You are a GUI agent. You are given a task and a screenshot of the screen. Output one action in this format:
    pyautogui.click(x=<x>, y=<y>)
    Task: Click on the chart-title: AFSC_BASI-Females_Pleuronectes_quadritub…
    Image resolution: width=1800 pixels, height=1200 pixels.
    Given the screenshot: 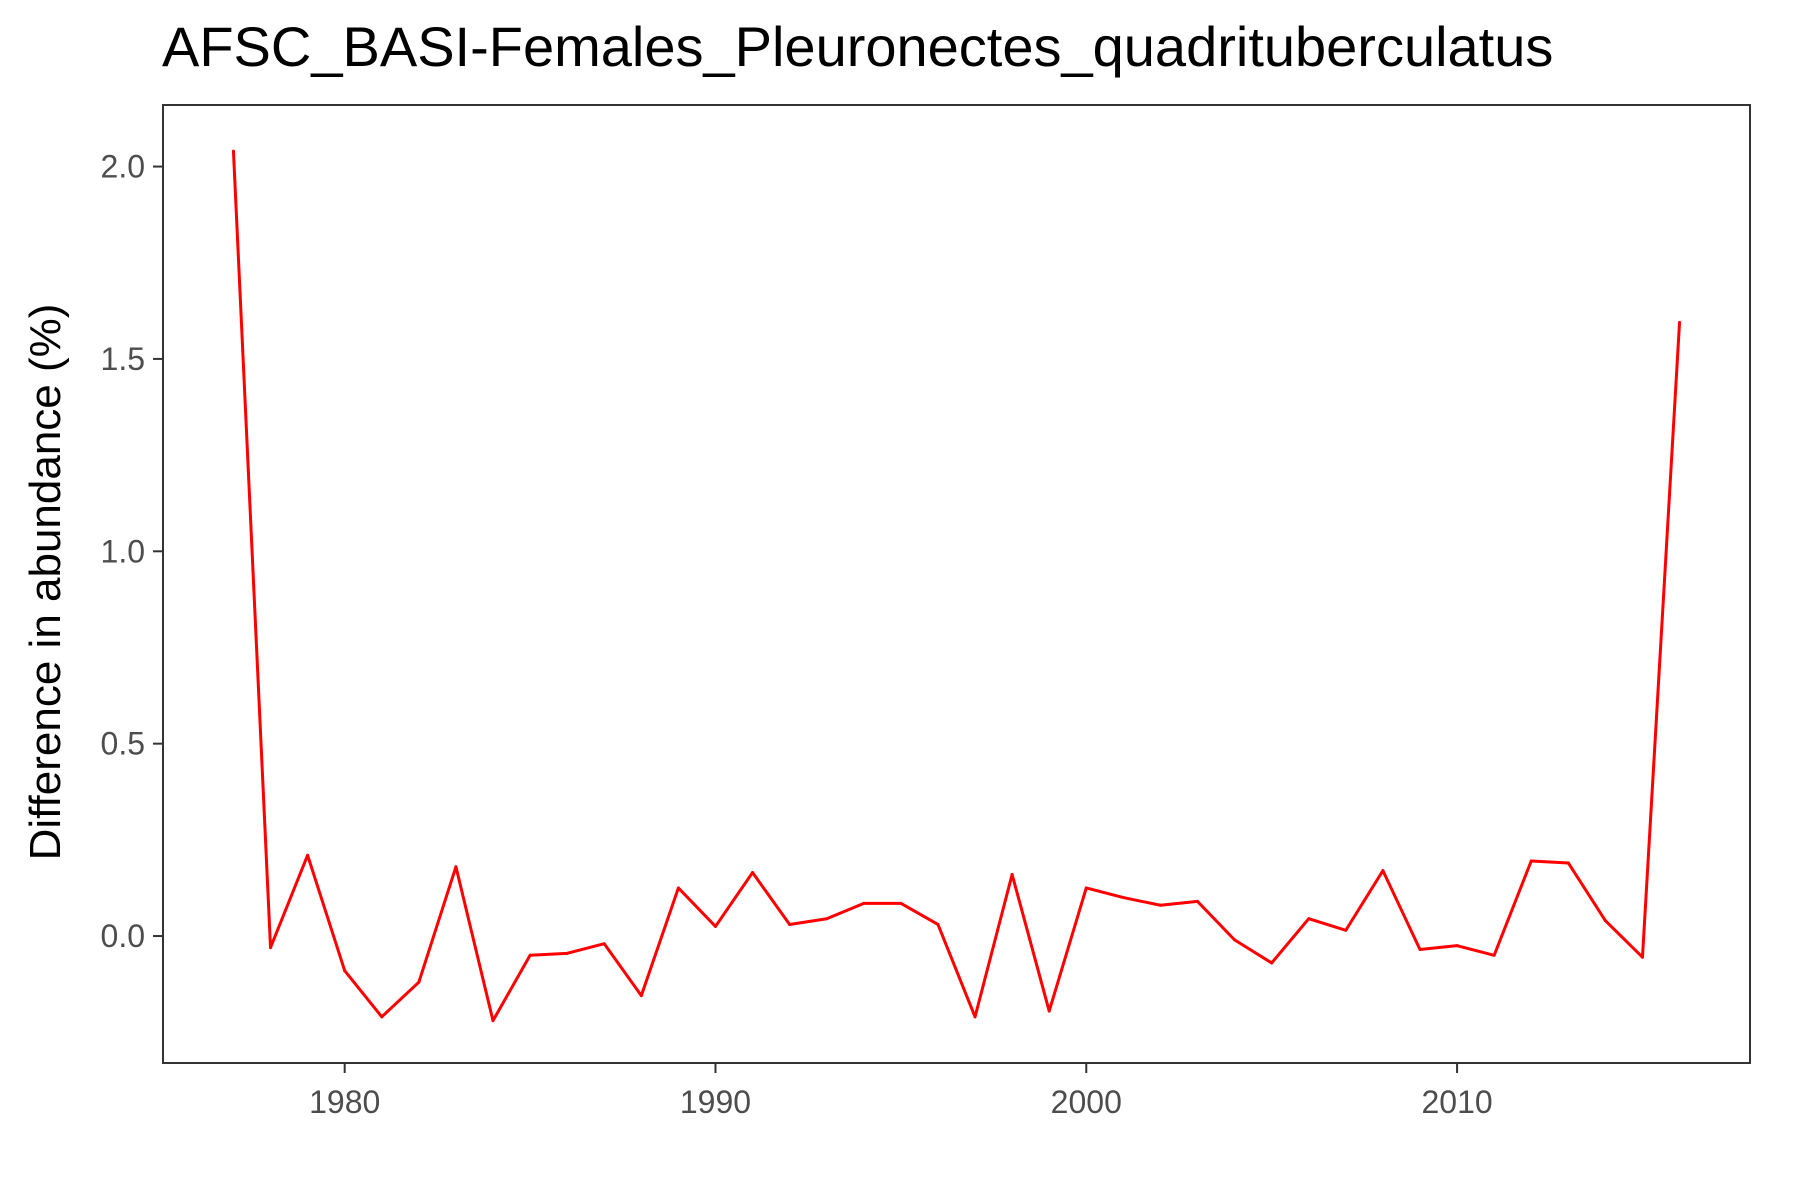 What is the action you would take?
    pyautogui.click(x=857, y=46)
    